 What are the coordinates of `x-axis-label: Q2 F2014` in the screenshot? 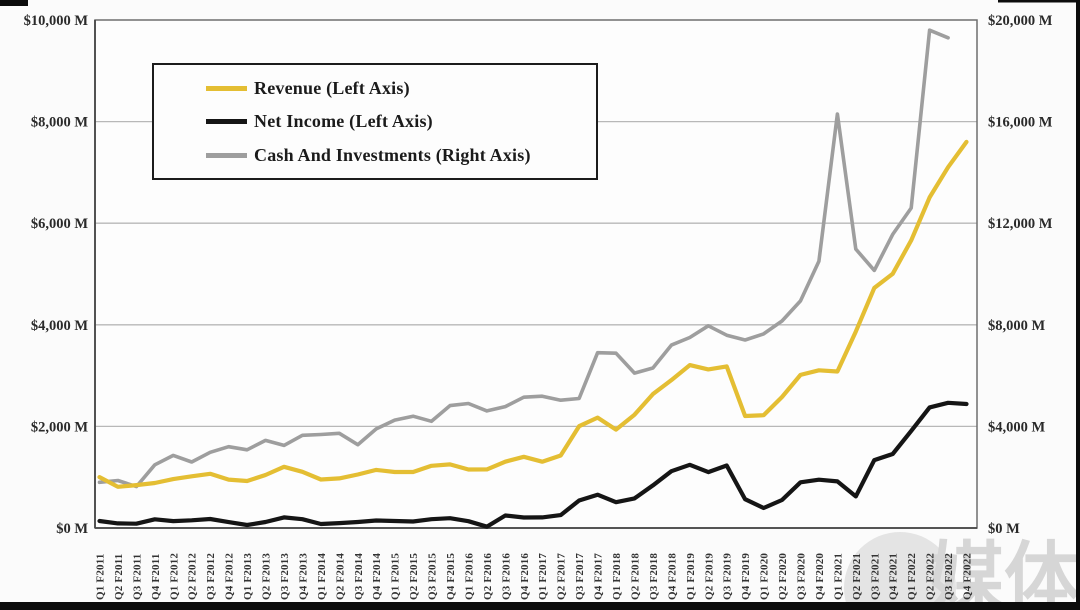 It's located at (340, 576).